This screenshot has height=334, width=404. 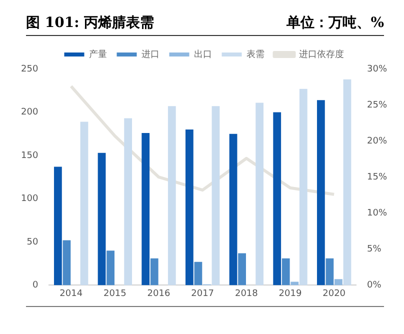 What do you see at coordinates (334, 293) in the screenshot?
I see `x-tick-label: 2020` at bounding box center [334, 293].